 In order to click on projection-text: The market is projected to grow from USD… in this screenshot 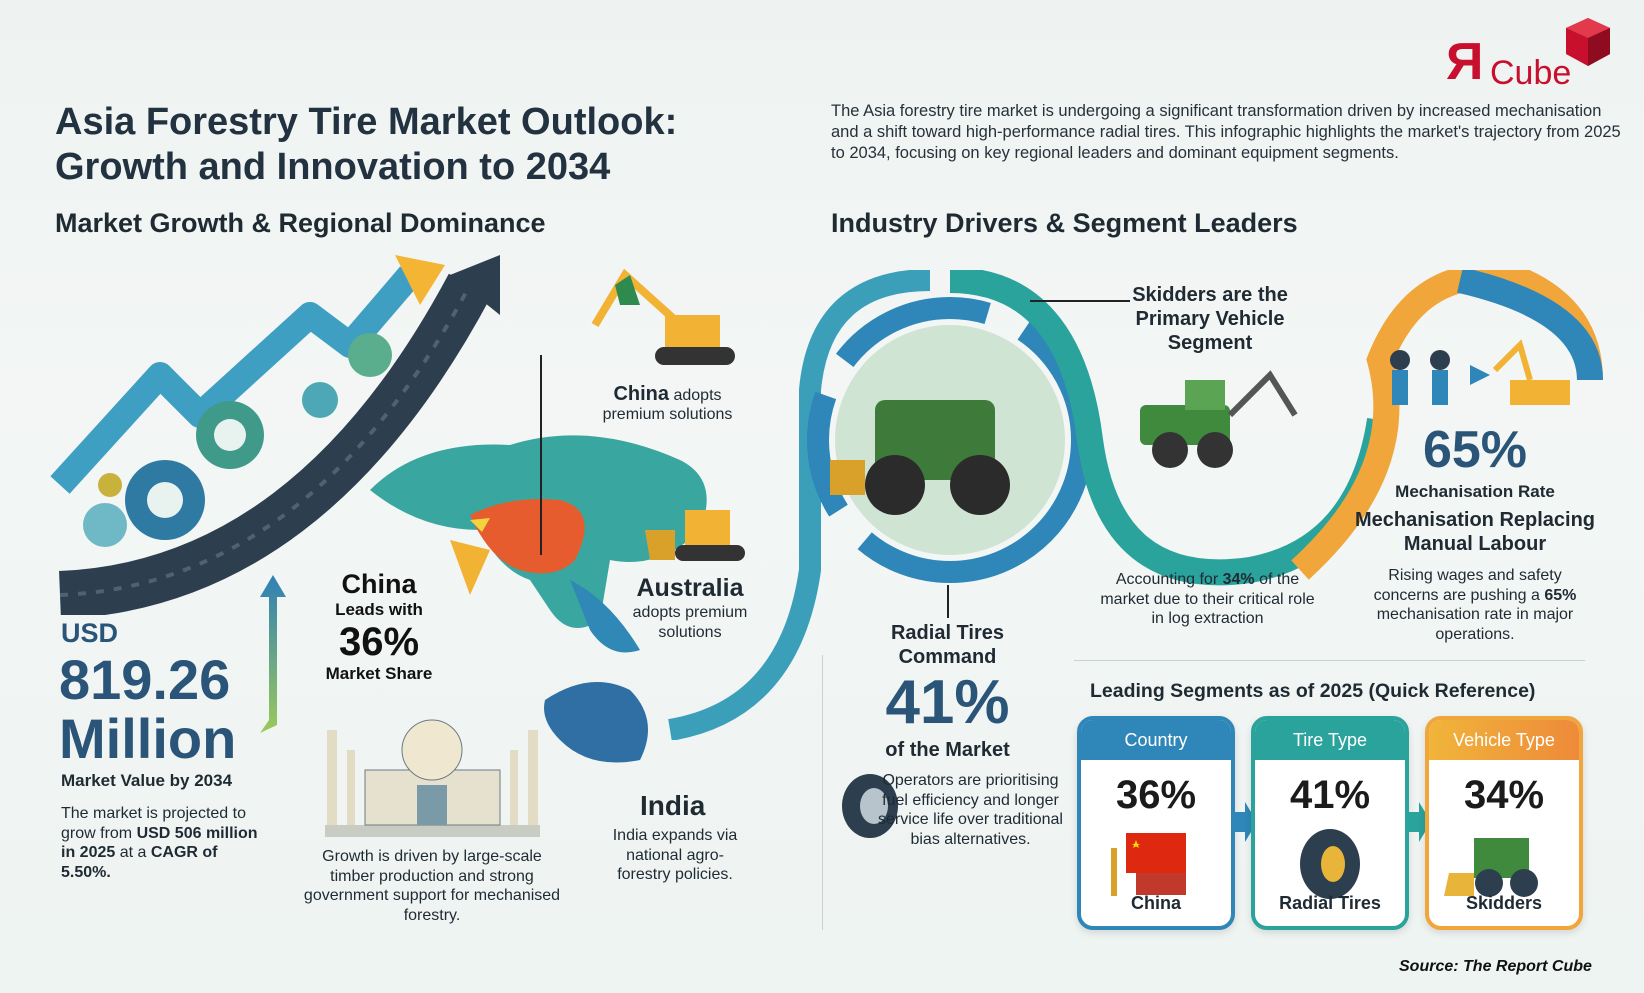, I will do `click(161, 843)`.